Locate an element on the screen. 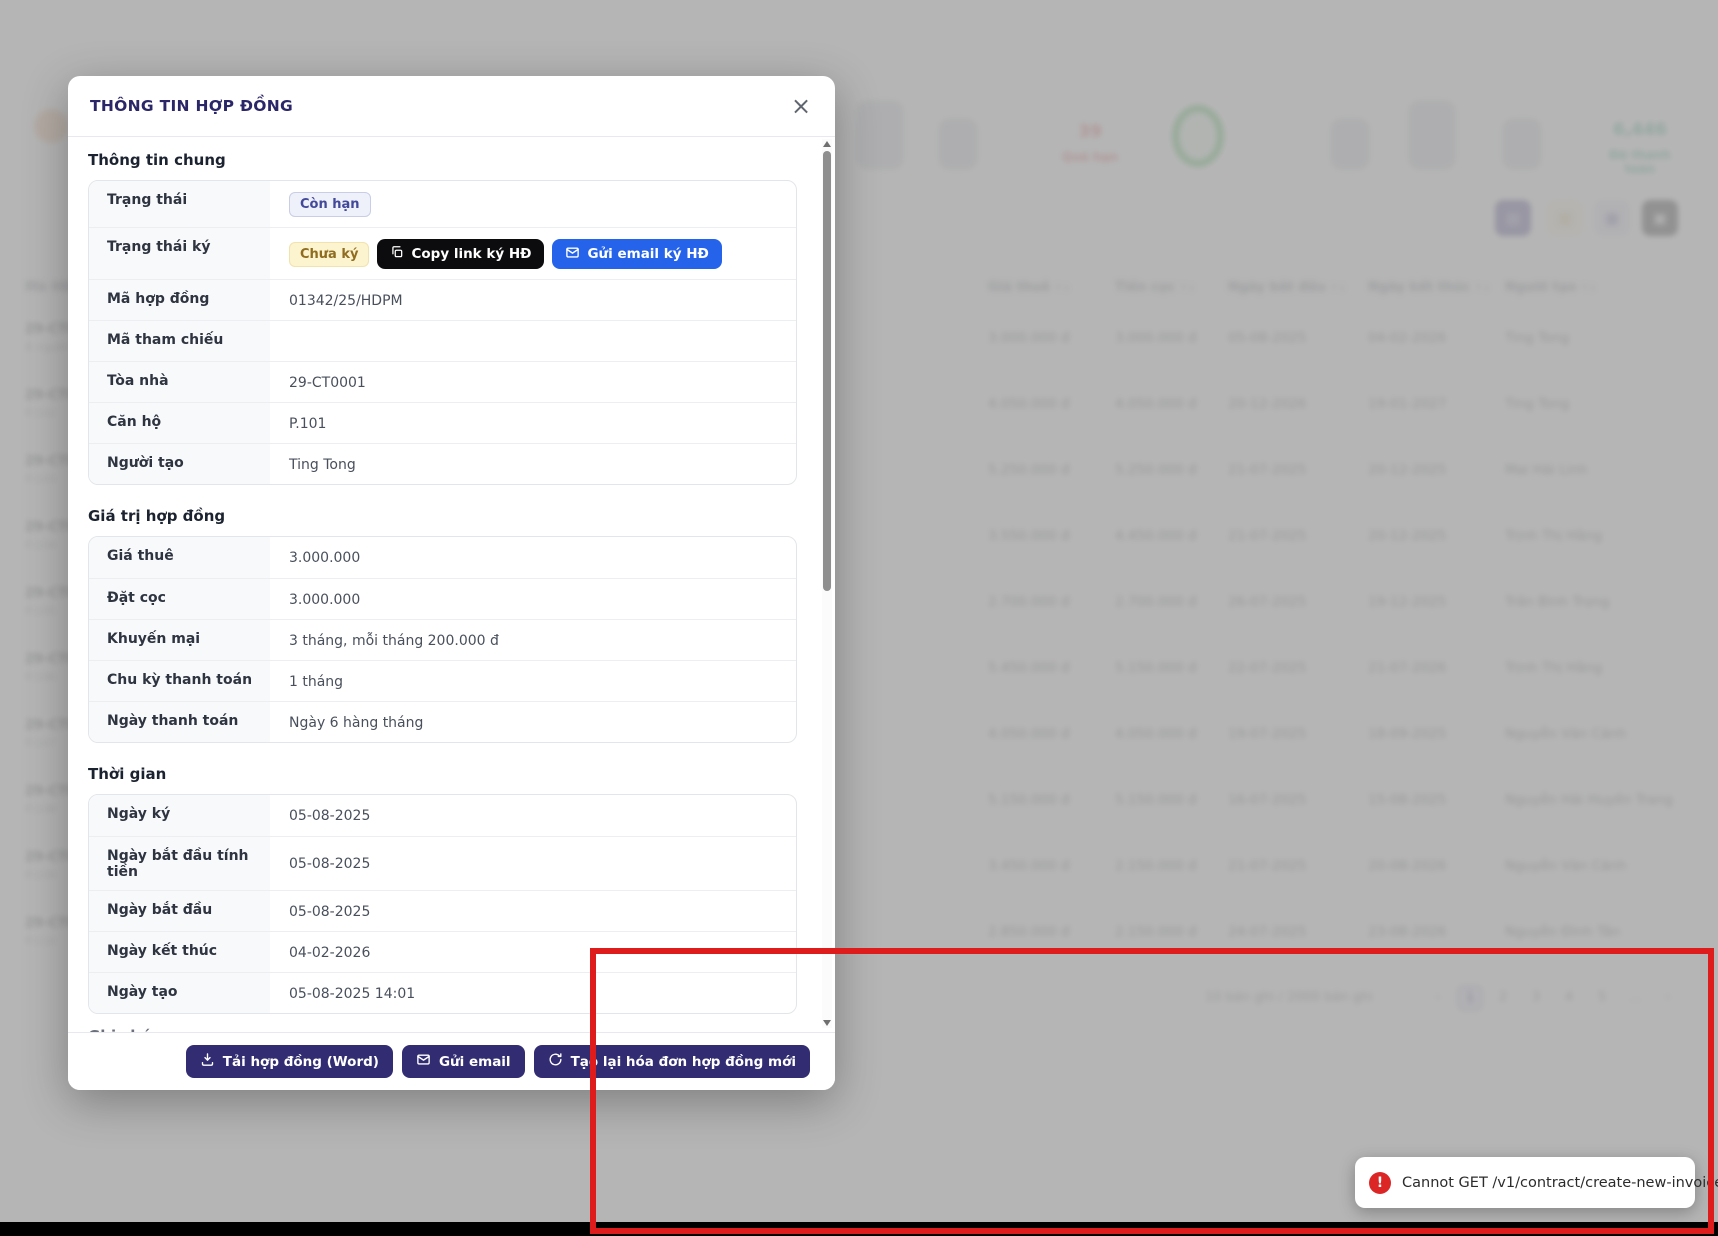 The width and height of the screenshot is (1718, 1236). row-rent-price: Giá thuê 3.000.000 is located at coordinates (442, 557).